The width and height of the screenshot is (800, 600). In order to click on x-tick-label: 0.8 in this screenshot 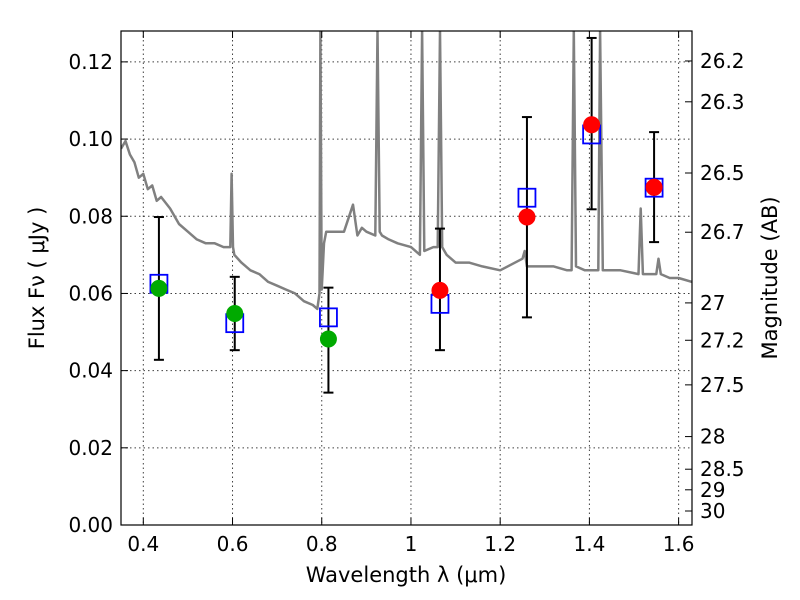, I will do `click(322, 544)`.